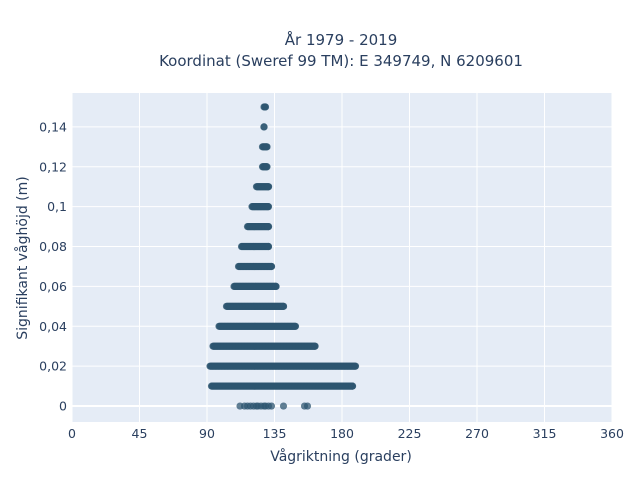 The image size is (640, 480). What do you see at coordinates (53, 126) in the screenshot?
I see `y-tick-label: 0,14` at bounding box center [53, 126].